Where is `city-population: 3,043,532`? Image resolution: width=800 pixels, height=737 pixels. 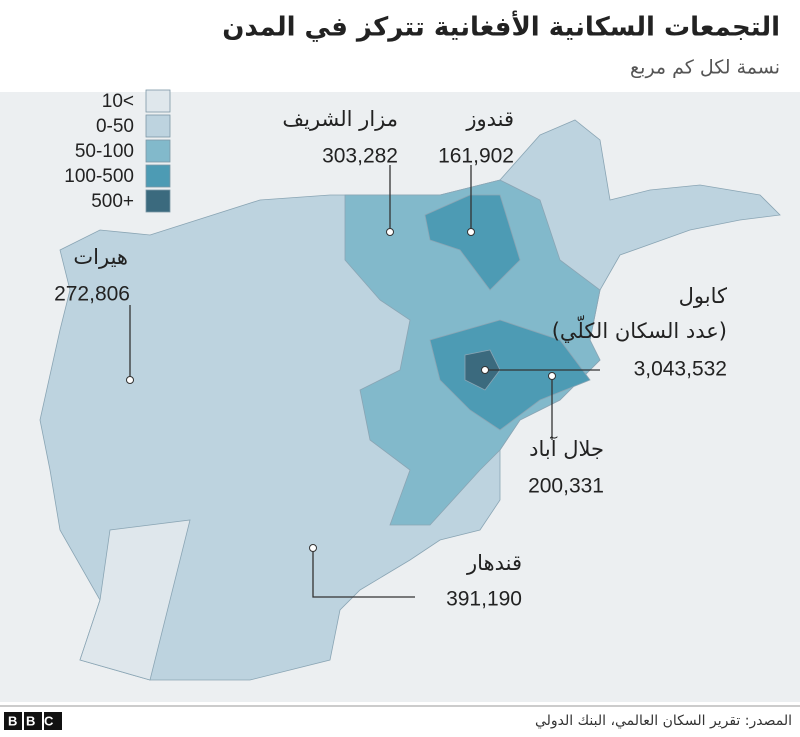 city-population: 3,043,532 is located at coordinates (680, 369).